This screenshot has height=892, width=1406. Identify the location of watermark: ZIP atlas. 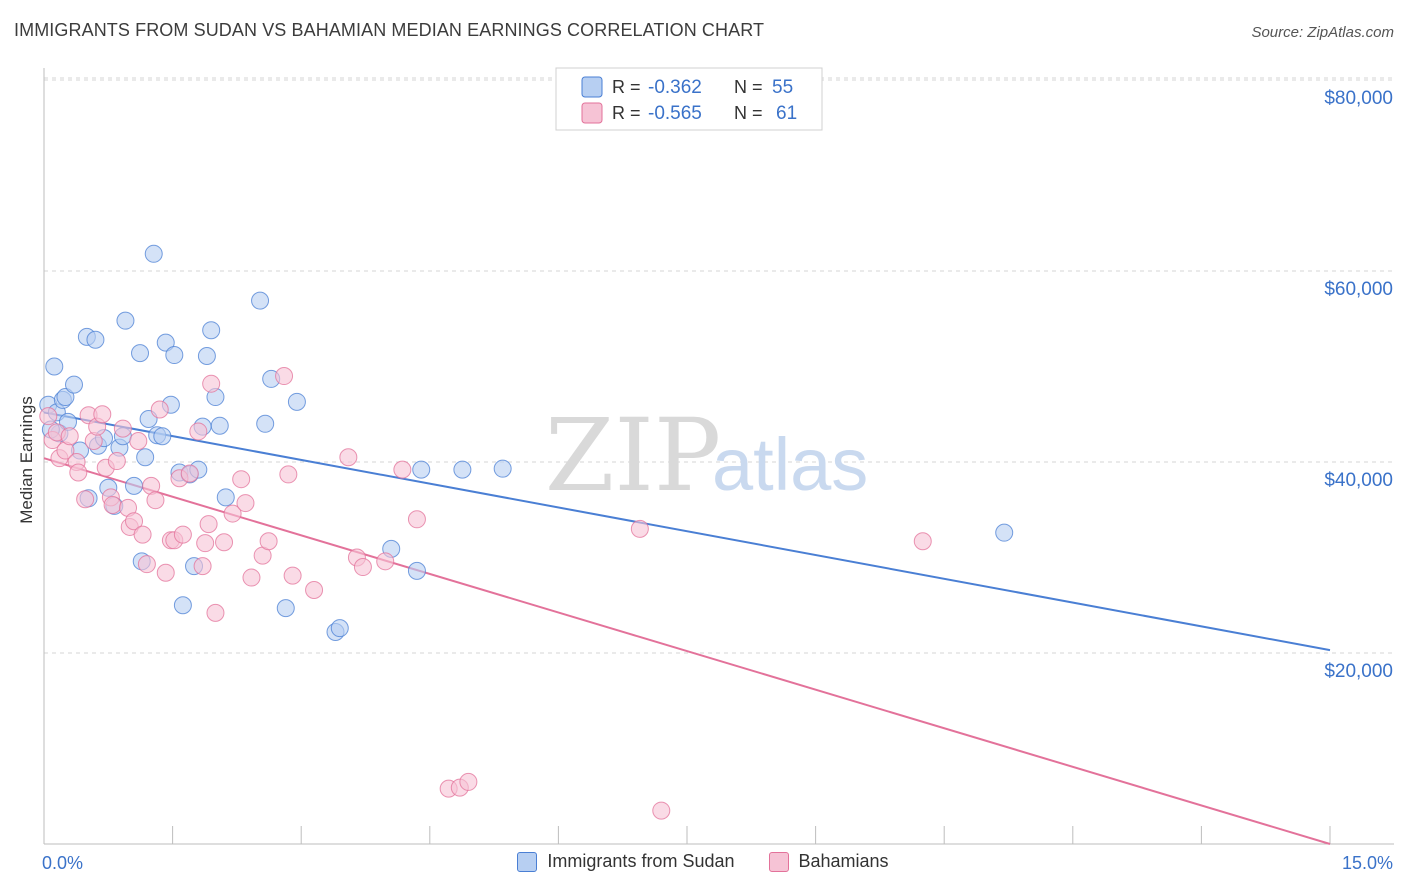
(706, 455).